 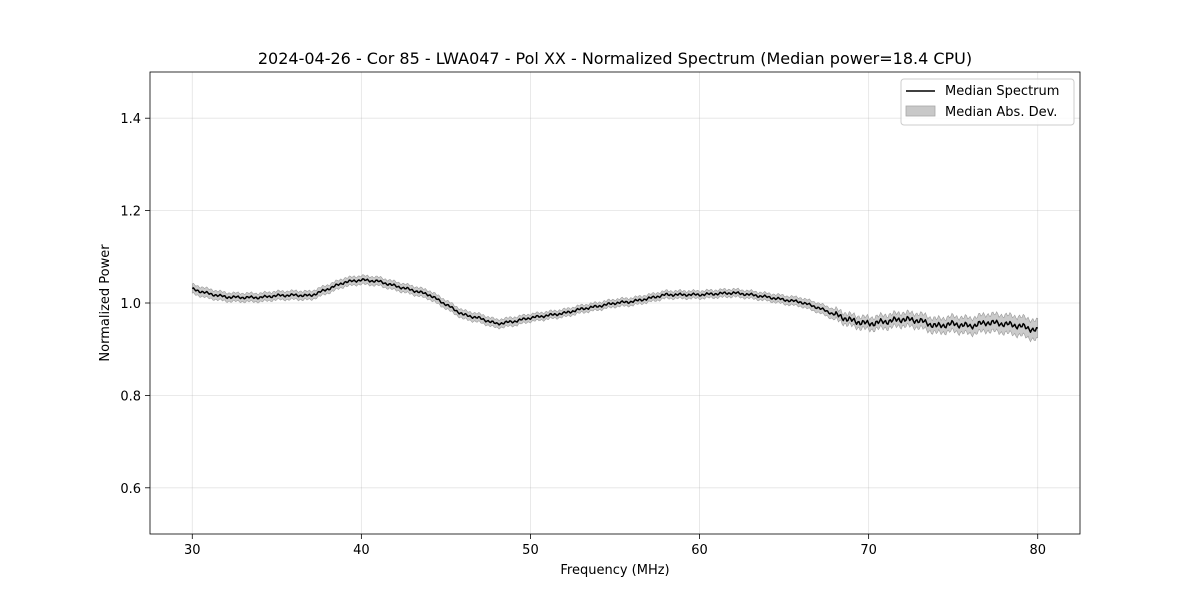 I want to click on x-tick-label: 30, so click(x=192, y=550).